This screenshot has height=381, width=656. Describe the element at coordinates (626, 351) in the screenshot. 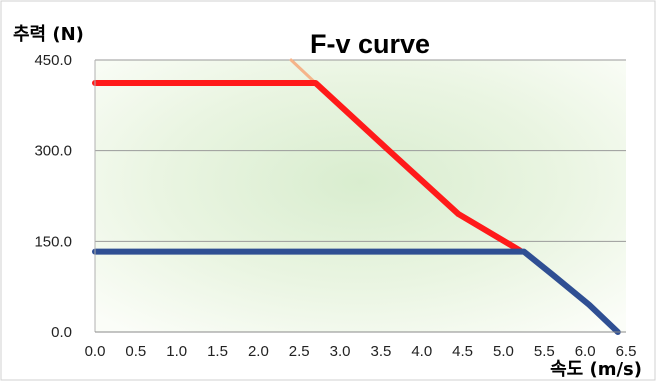

I see `x-tick-label: 6.5` at that location.